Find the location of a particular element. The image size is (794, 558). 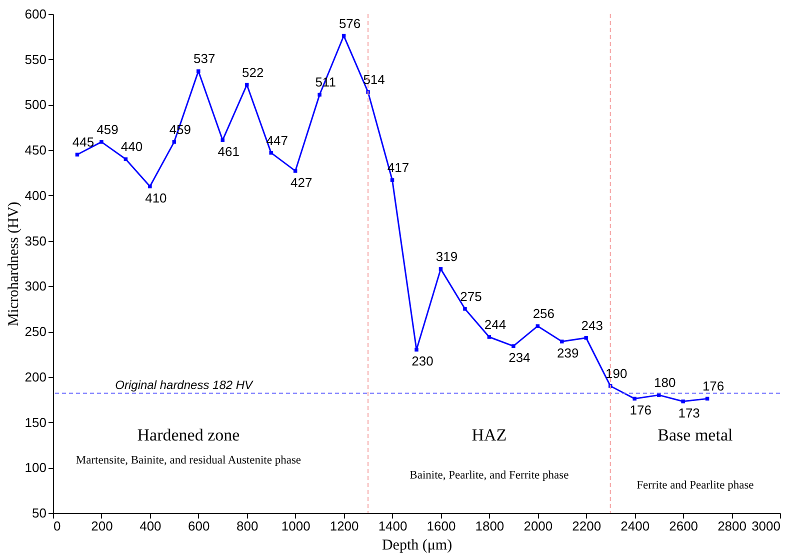

x-tick-label: 2000 is located at coordinates (538, 526).